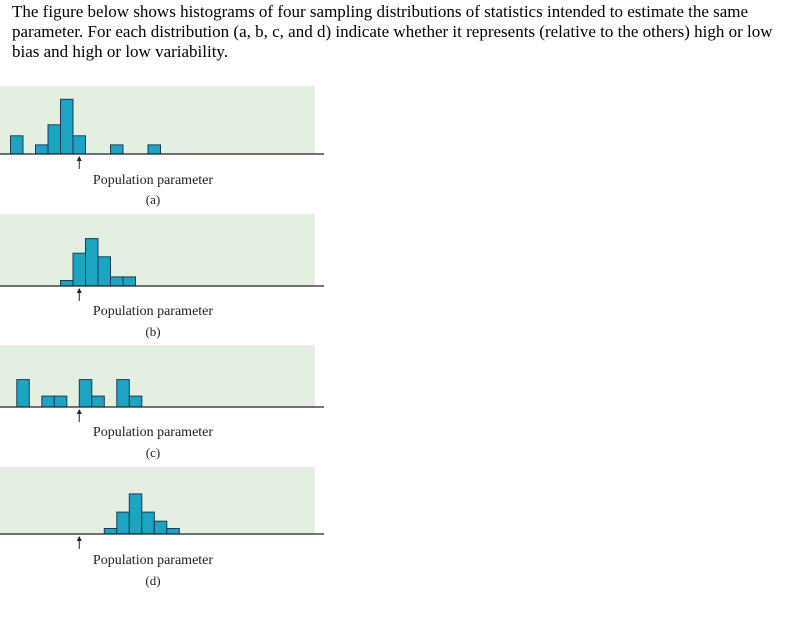  Describe the element at coordinates (153, 432) in the screenshot. I see `parameter-label-c: Population parameter` at that location.